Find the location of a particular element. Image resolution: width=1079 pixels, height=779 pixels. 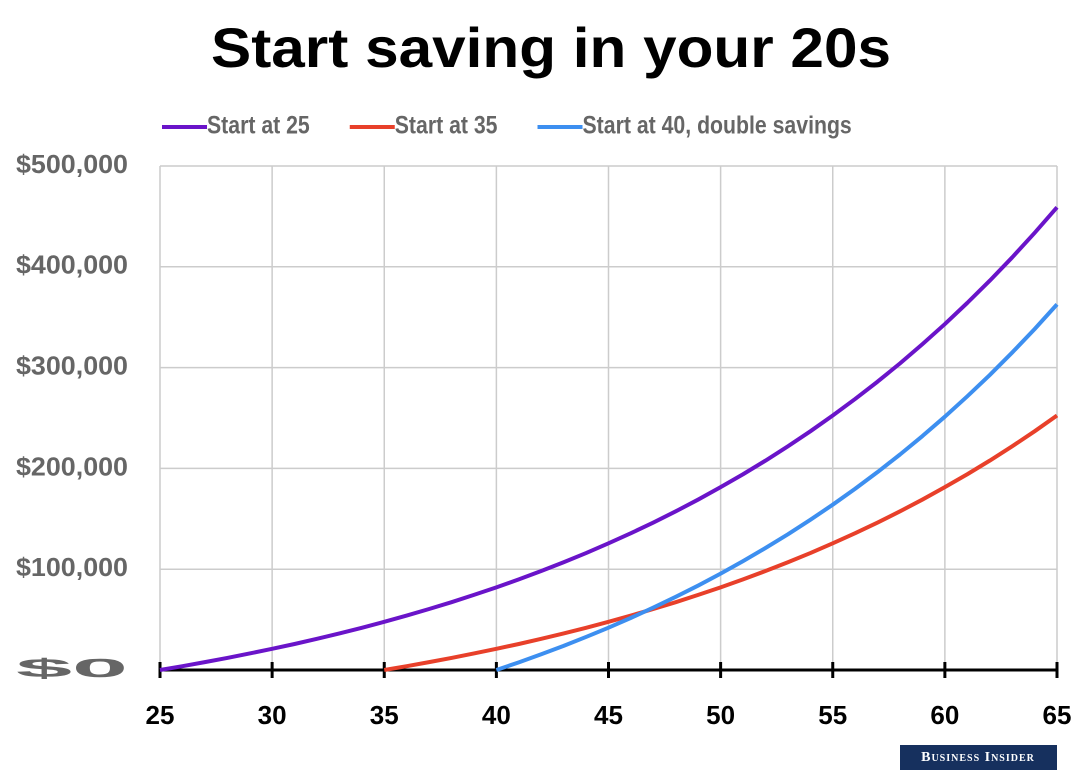

legend-label: Start at 25 is located at coordinates (258, 126).